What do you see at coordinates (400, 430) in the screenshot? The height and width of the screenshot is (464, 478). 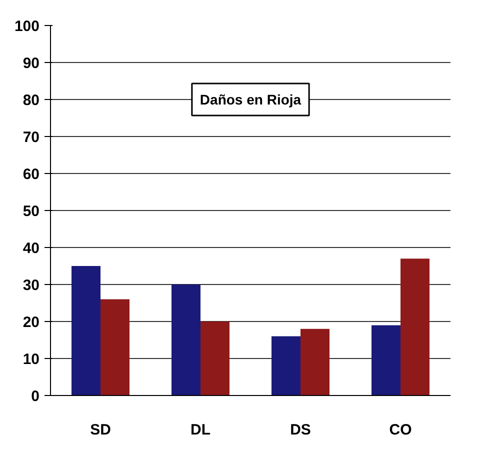 I see `x-tick-label: CO` at bounding box center [400, 430].